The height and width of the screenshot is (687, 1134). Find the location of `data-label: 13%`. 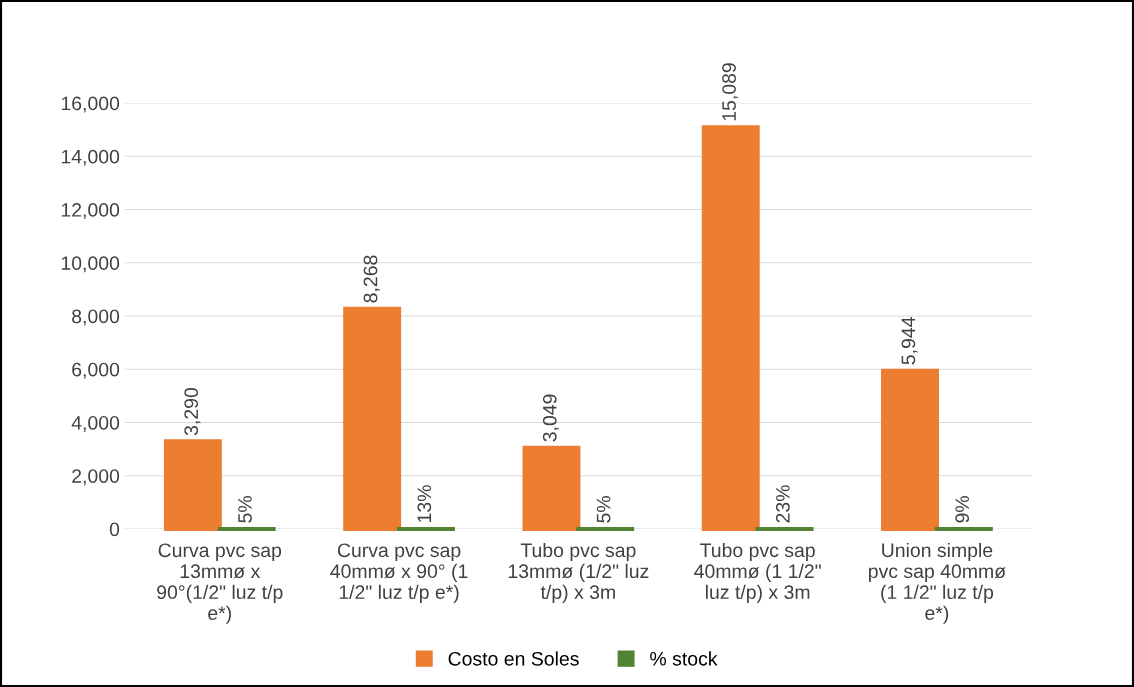

data-label: 13% is located at coordinates (424, 503).